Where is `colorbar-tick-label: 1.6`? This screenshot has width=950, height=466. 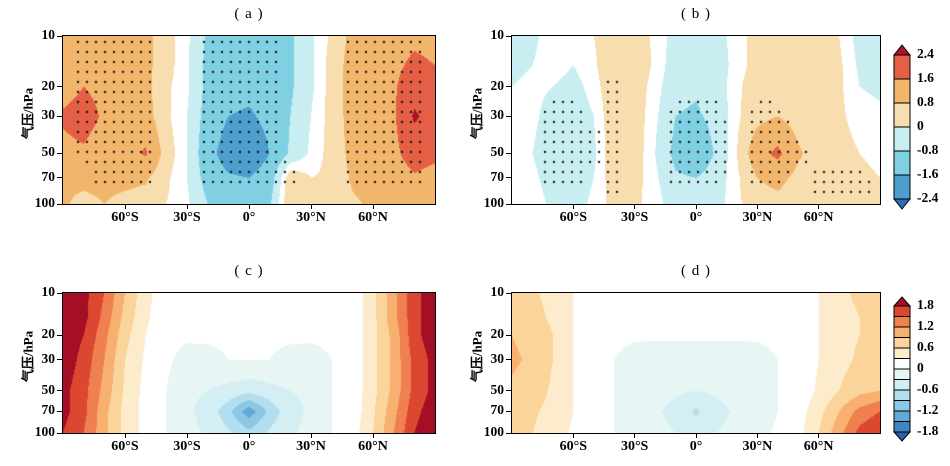 colorbar-tick-label: 1.6 is located at coordinates (925, 77).